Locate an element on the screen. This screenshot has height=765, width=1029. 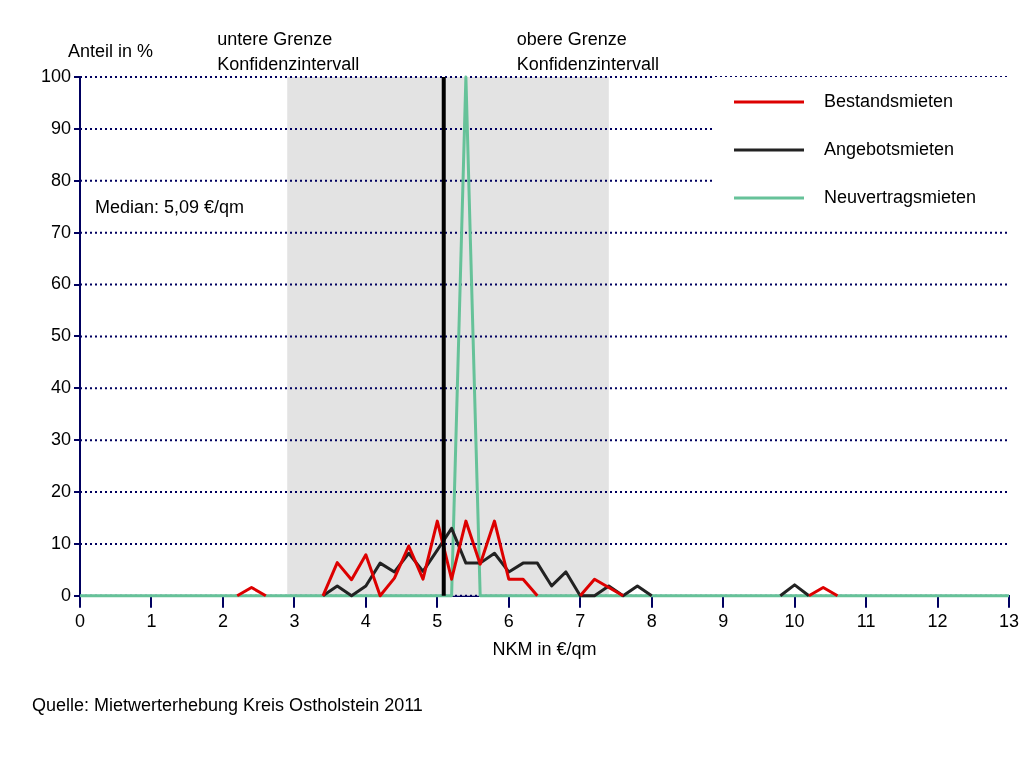
x-tick-label: 0 is located at coordinates (80, 620).